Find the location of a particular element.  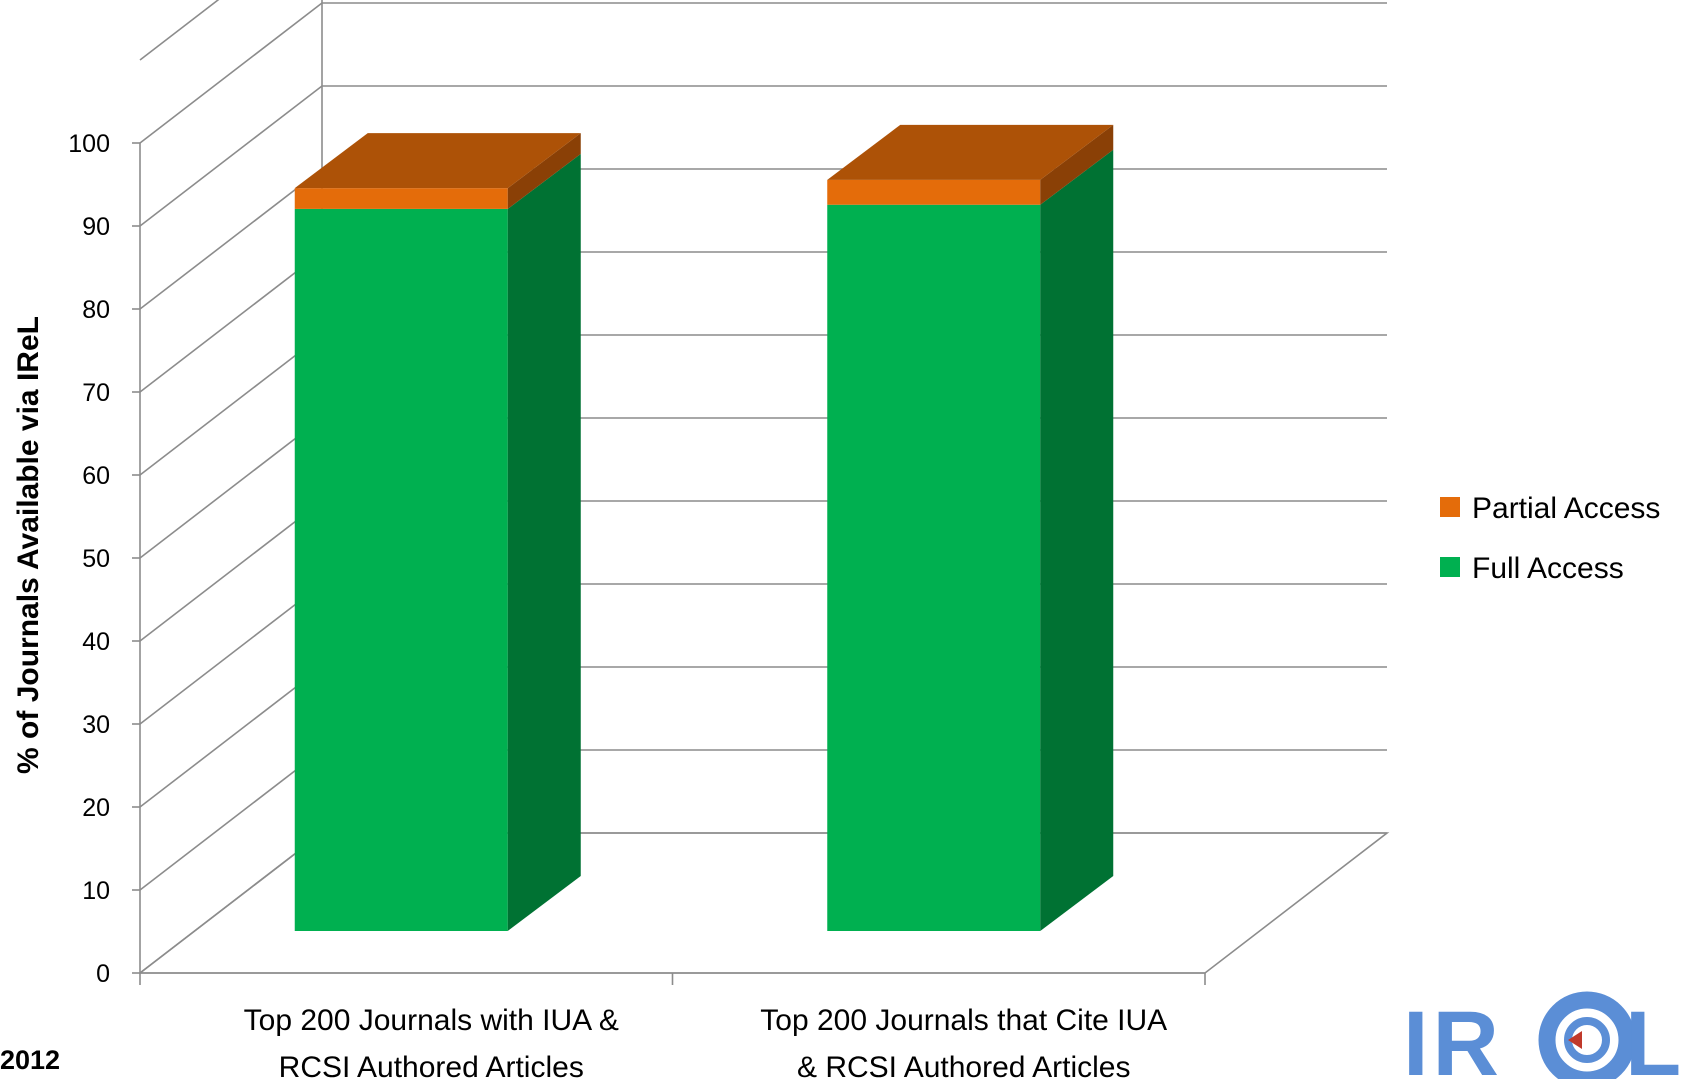

y-axis-title: % of Journals Available via IReL is located at coordinates (28, 545).